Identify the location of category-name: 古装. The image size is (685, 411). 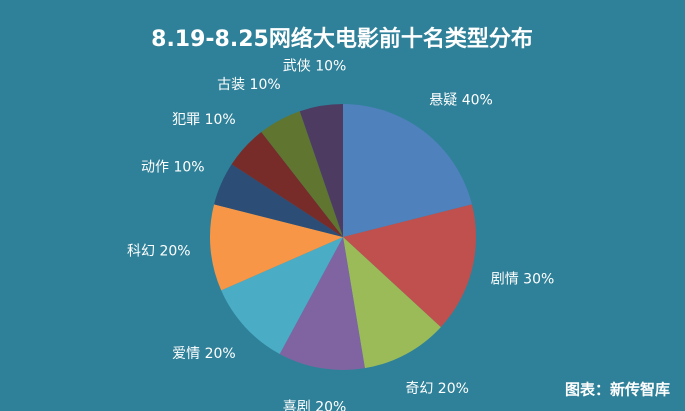
(231, 85).